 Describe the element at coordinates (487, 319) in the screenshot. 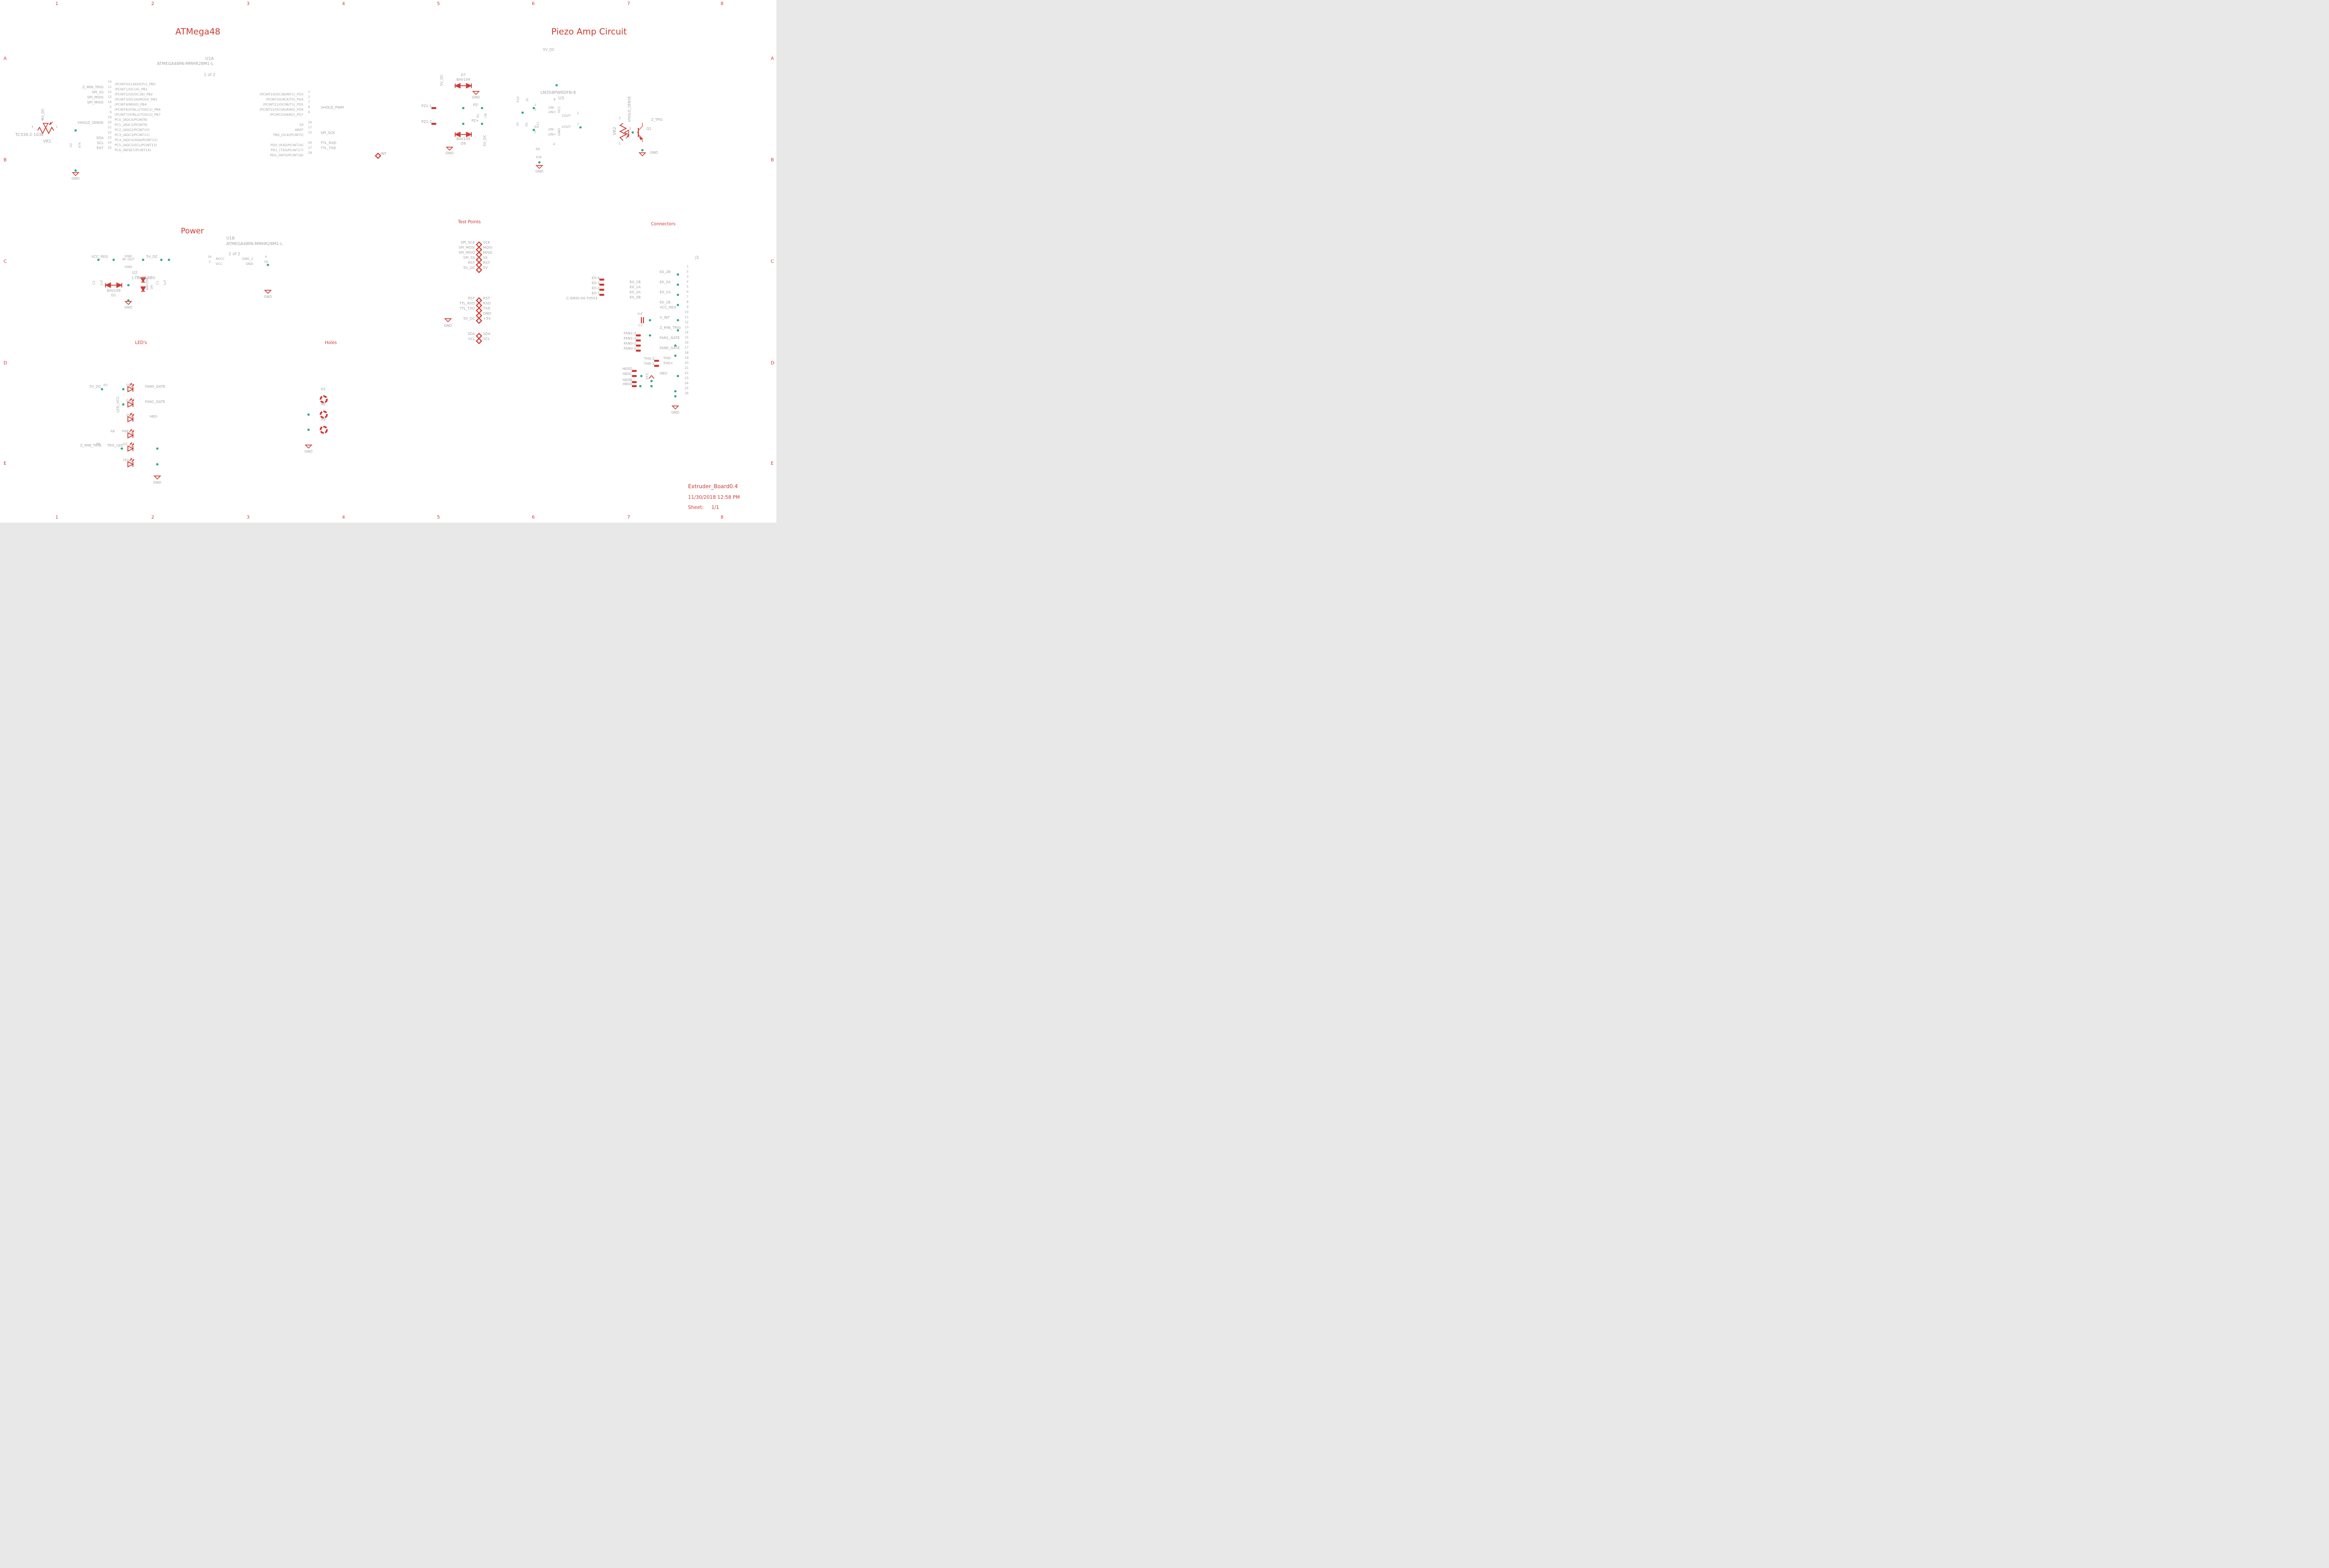

I see `testpoint-name: +5V` at that location.